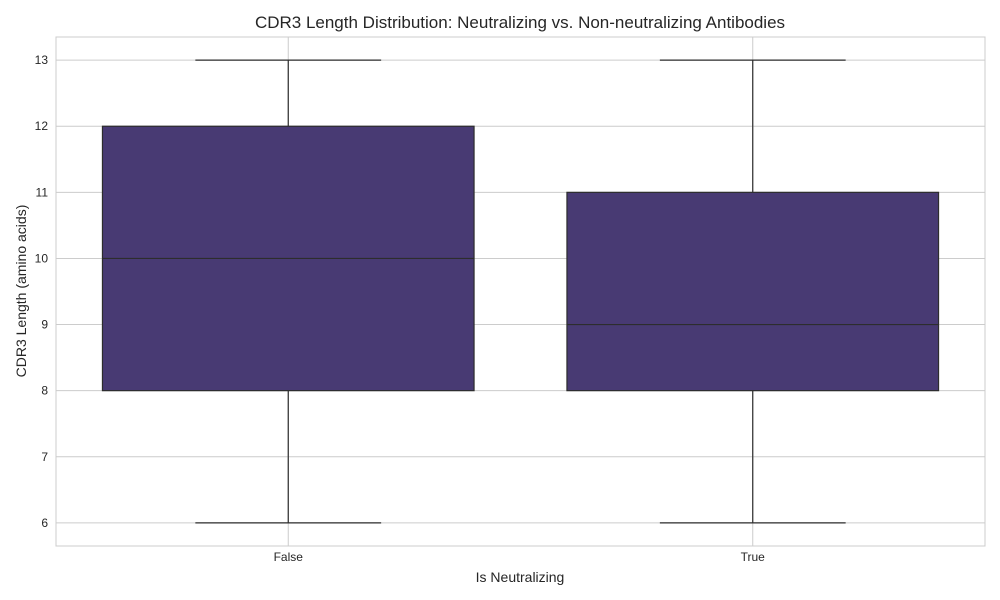  I want to click on y-tick-label: 8, so click(44, 391).